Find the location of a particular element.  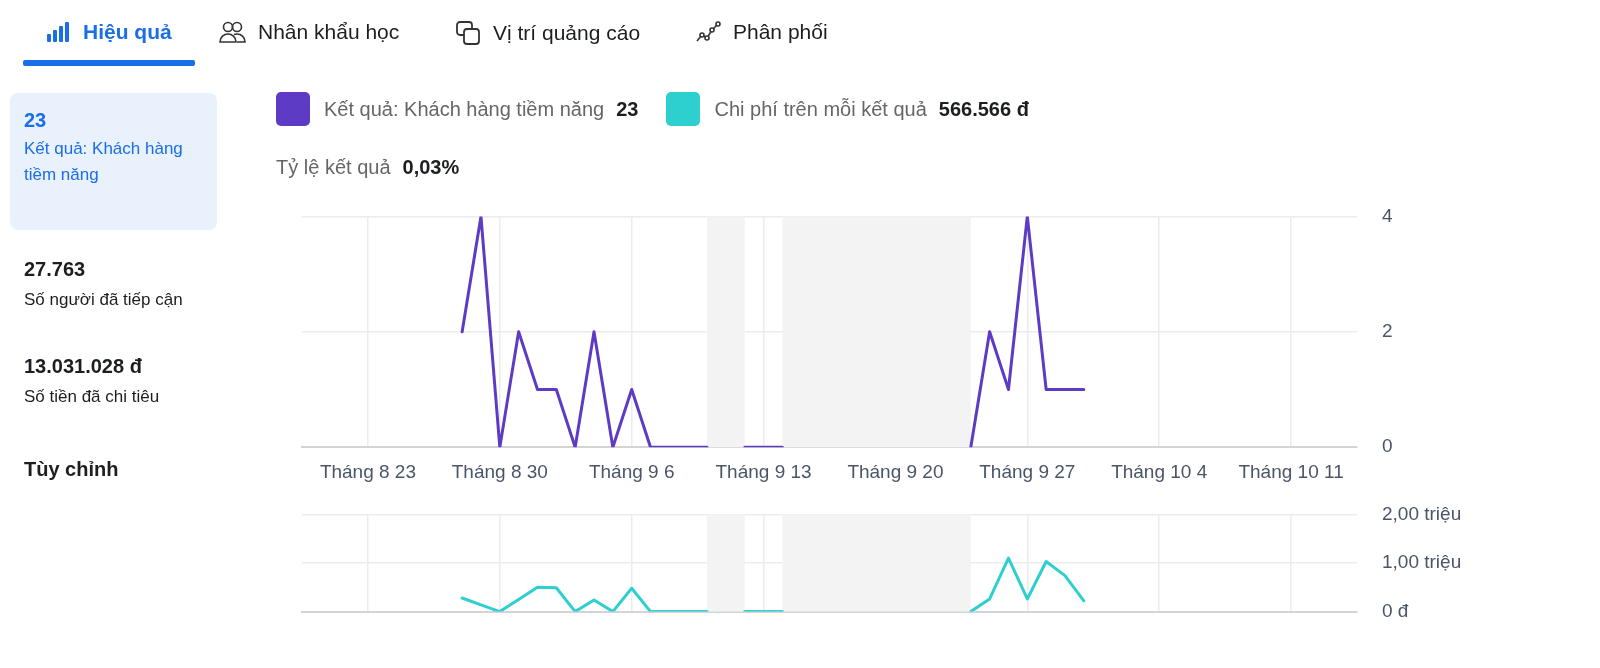

text: Số người đã tiếp cận is located at coordinates (104, 300).